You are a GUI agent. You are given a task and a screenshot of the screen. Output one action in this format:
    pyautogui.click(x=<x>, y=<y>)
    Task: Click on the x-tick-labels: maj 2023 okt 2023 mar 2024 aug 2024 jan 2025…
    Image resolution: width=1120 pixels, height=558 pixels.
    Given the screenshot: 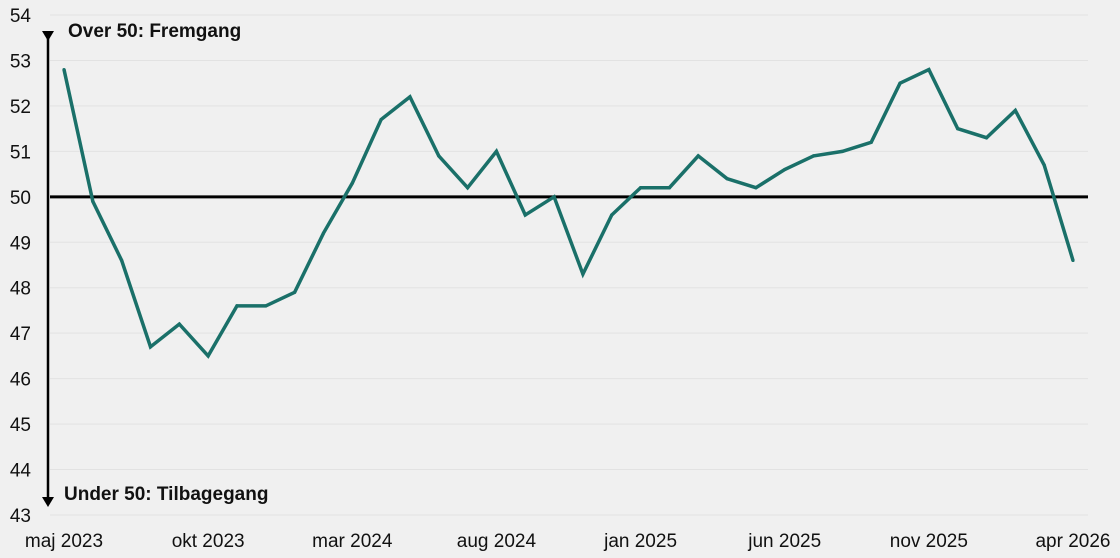 What is the action you would take?
    pyautogui.click(x=568, y=541)
    